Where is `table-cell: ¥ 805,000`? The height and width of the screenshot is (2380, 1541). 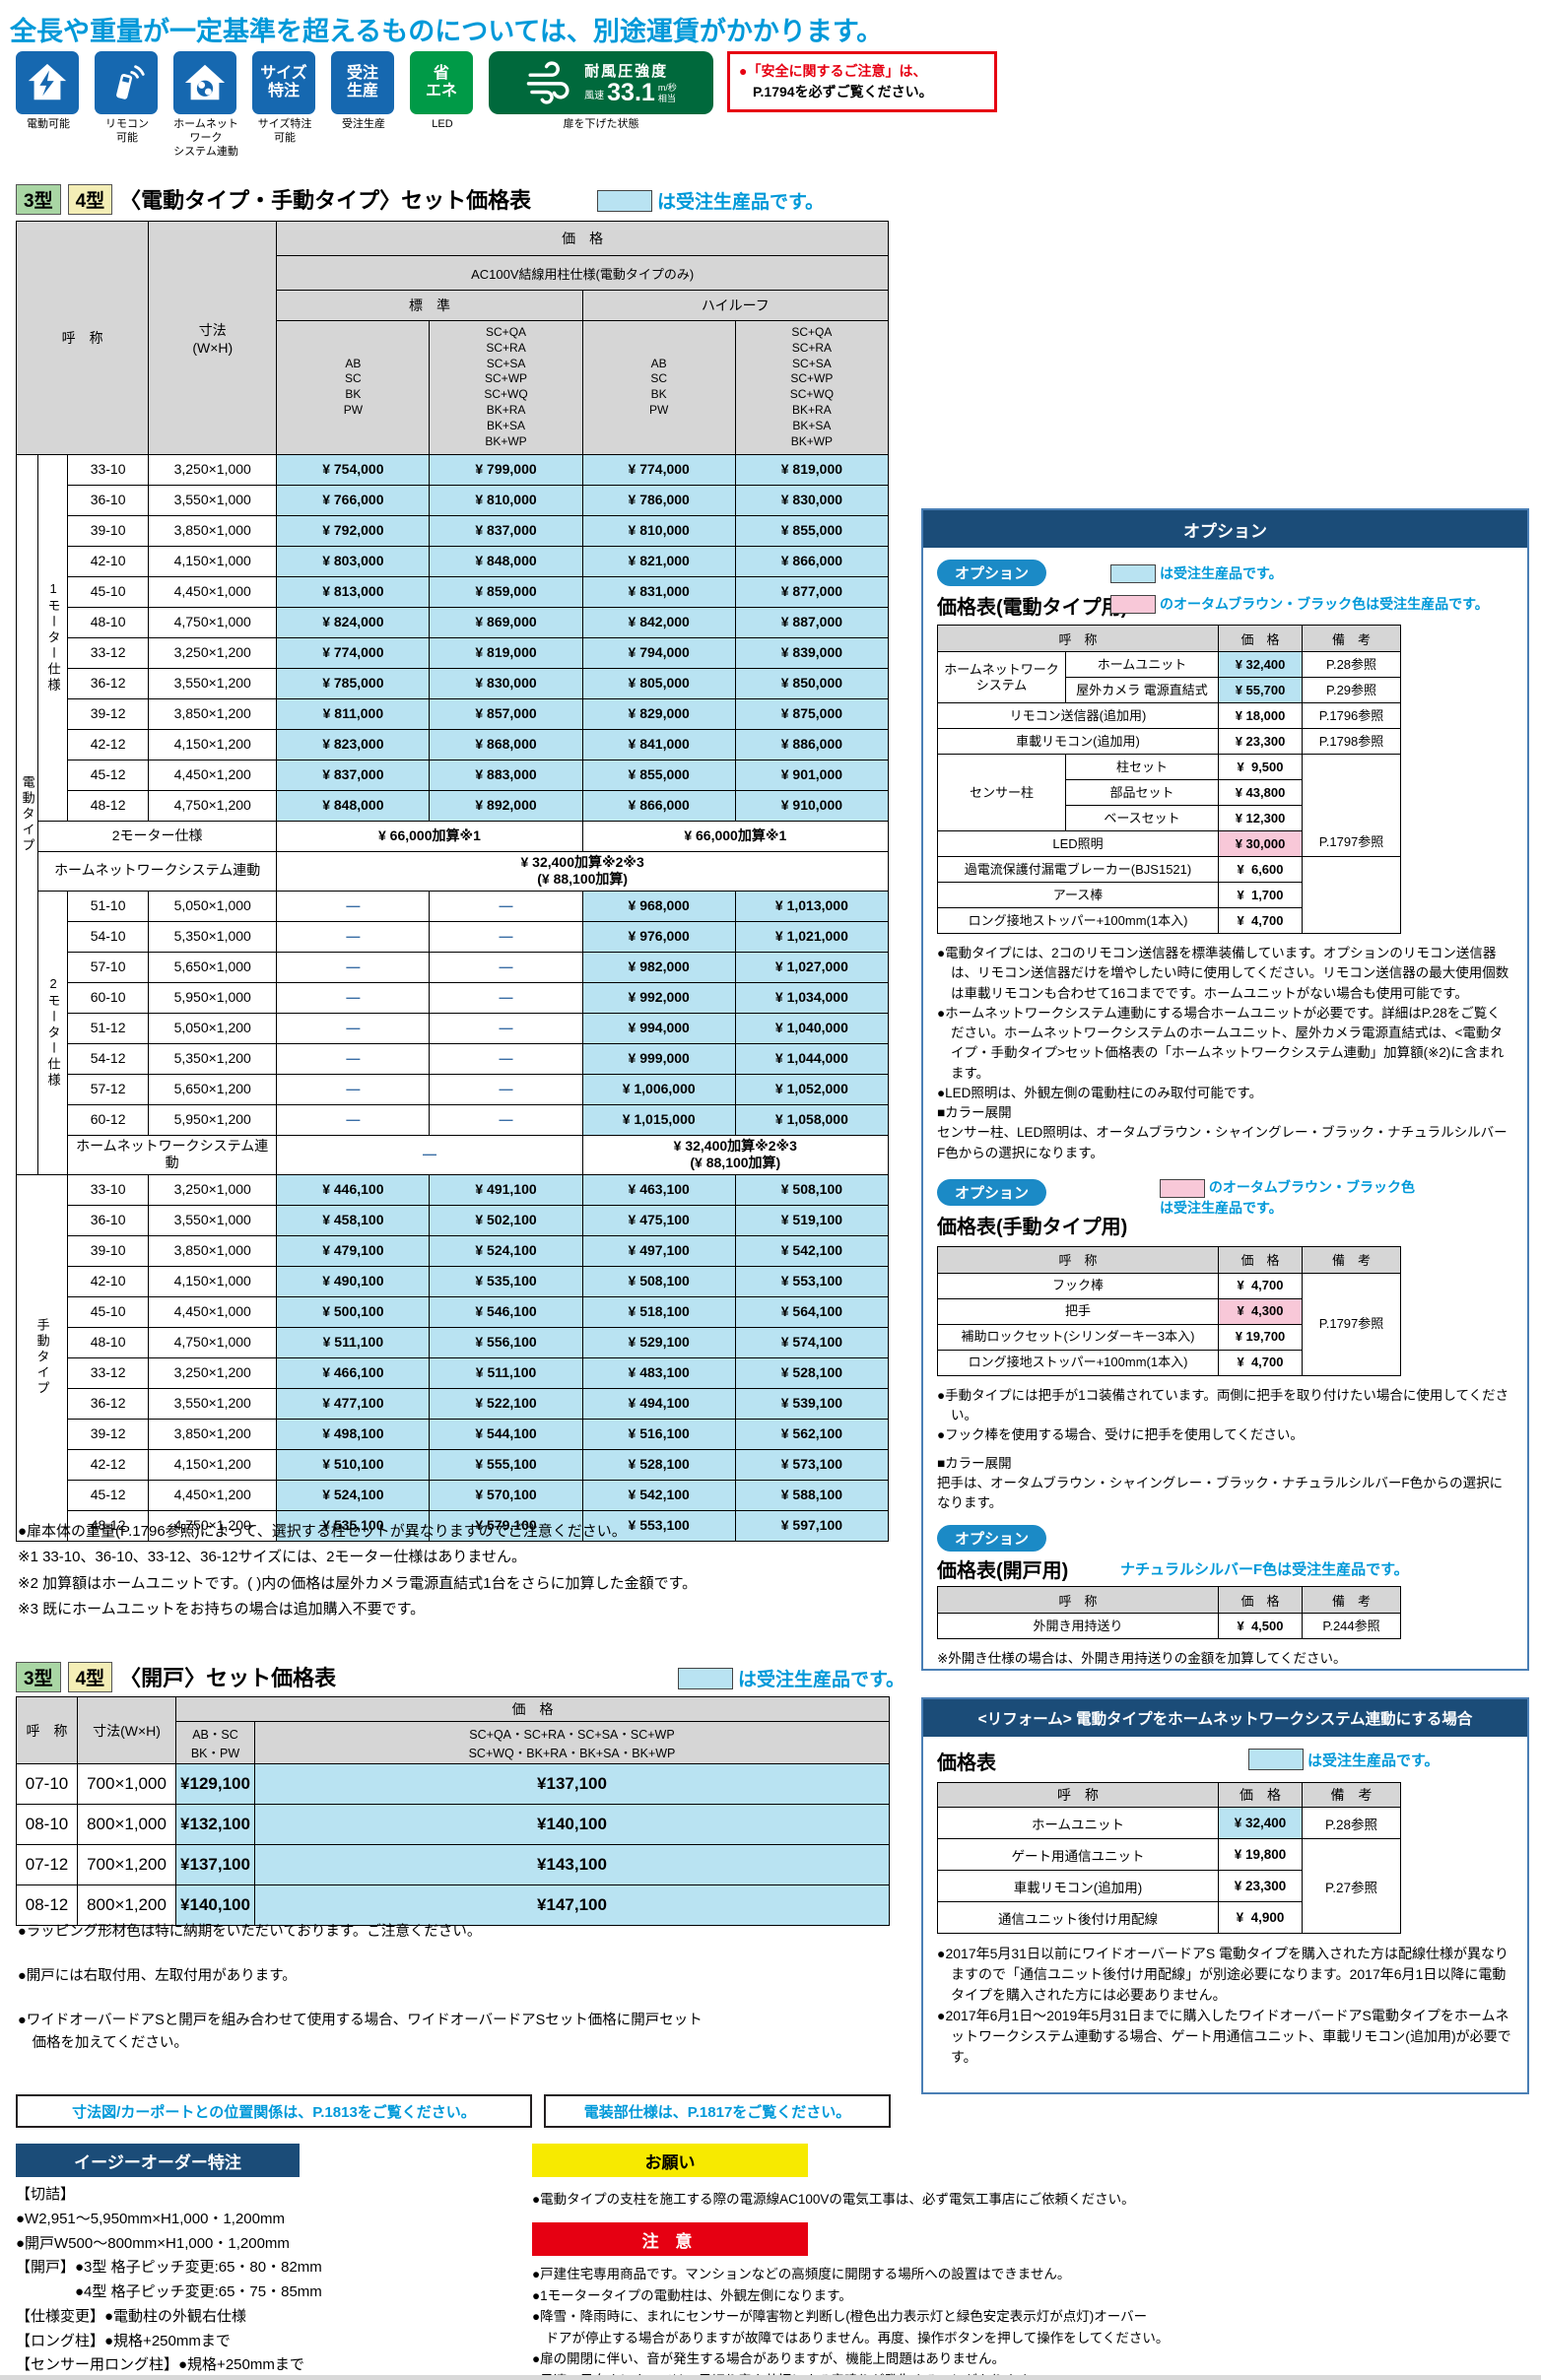 table-cell: ¥ 805,000 is located at coordinates (659, 683).